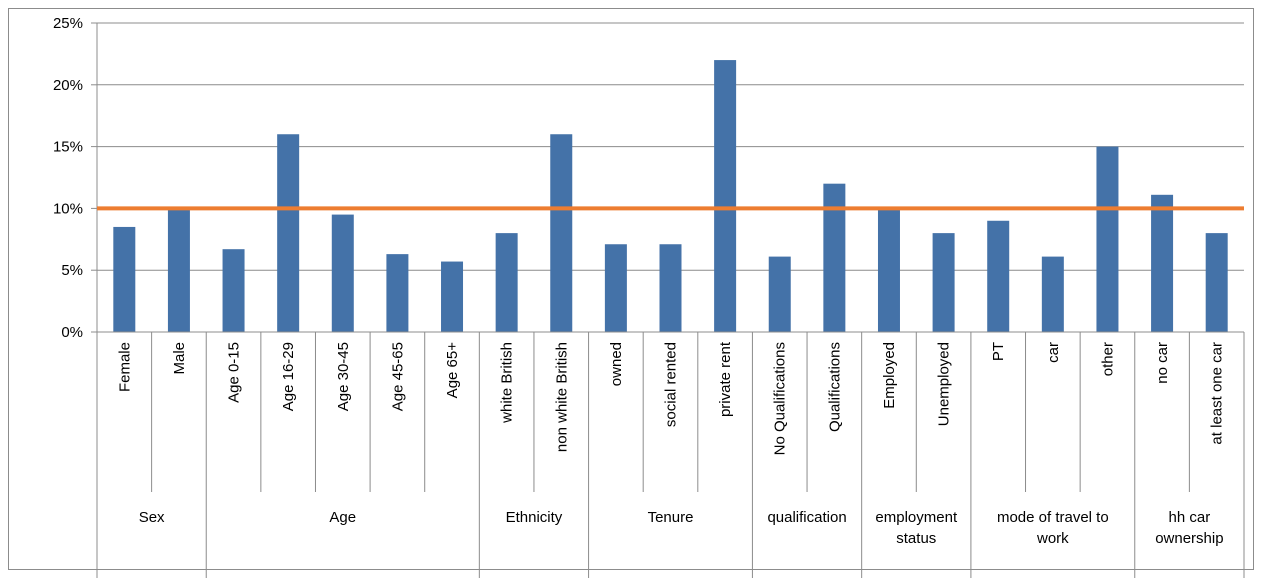 Image resolution: width=1263 pixels, height=578 pixels. What do you see at coordinates (68, 23) in the screenshot?
I see `y-tick-label: 25%` at bounding box center [68, 23].